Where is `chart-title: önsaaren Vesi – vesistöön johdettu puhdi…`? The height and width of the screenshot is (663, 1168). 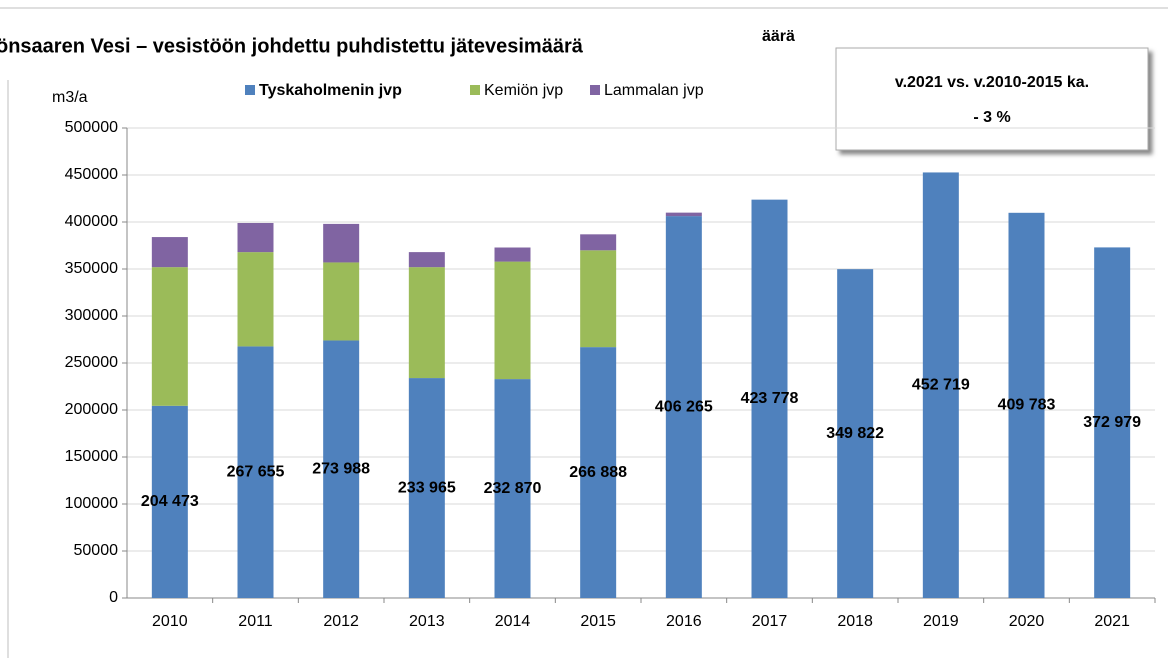 chart-title: önsaaren Vesi – vesistöön johdettu puhdi… is located at coordinates (292, 46).